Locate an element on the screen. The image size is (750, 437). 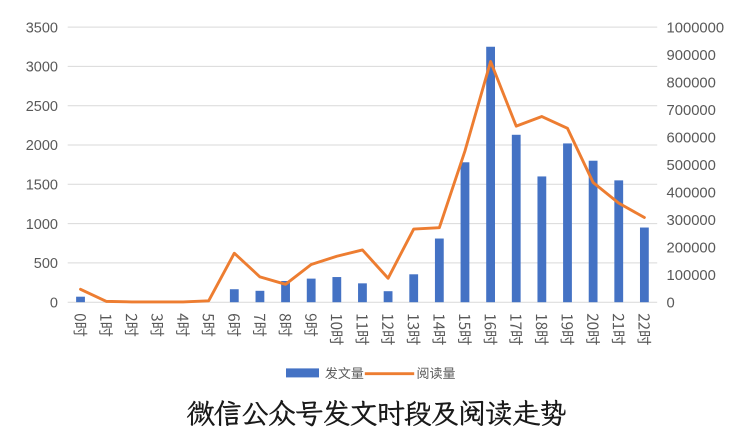
svg-text: 2000 is located at coordinates (42, 146).